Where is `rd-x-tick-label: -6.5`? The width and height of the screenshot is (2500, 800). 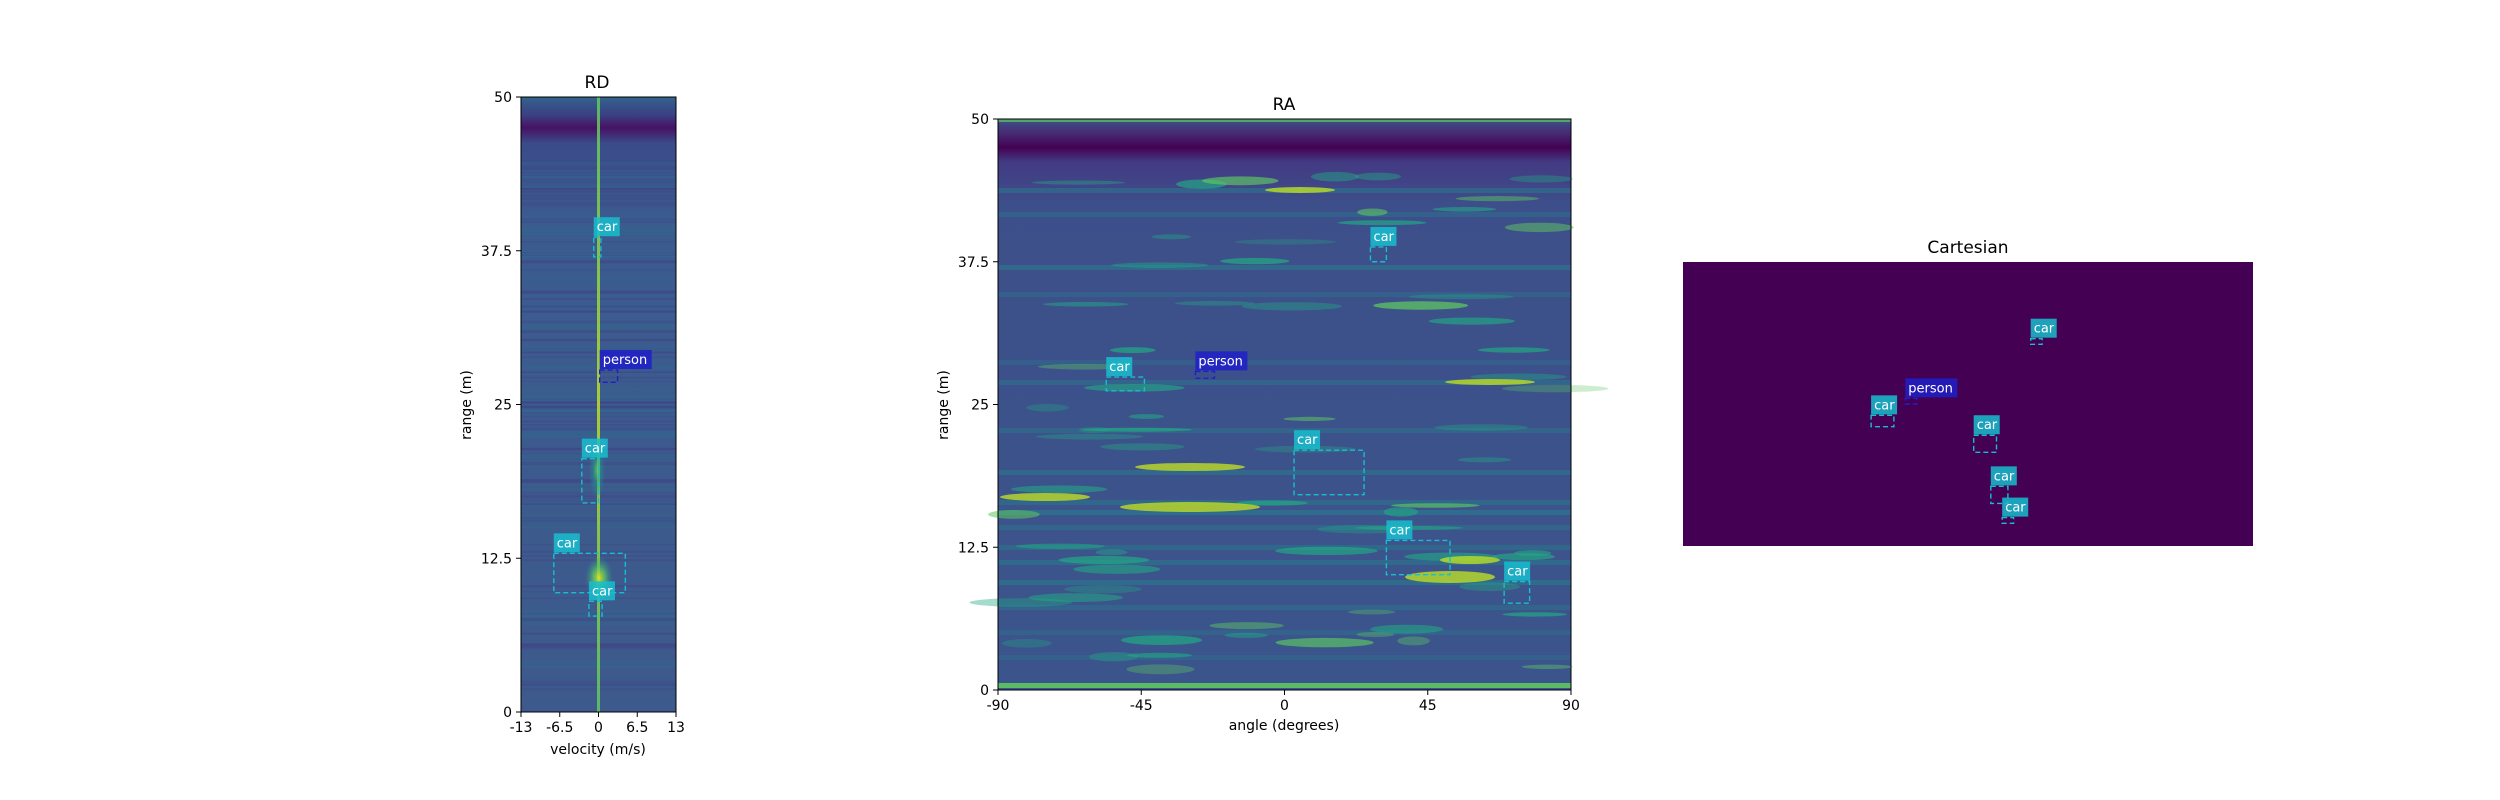 rd-x-tick-label: -6.5 is located at coordinates (559, 728).